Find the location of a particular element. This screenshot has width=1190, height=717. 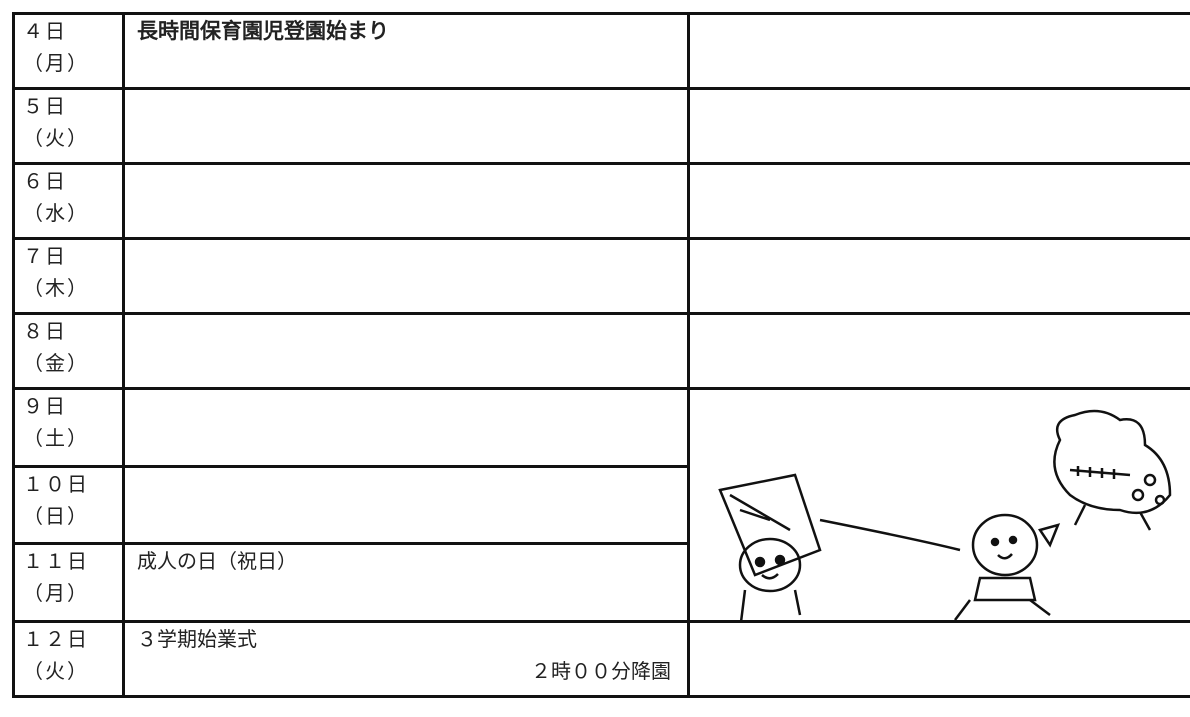

row: ６日 （水） is located at coordinates (601, 201).